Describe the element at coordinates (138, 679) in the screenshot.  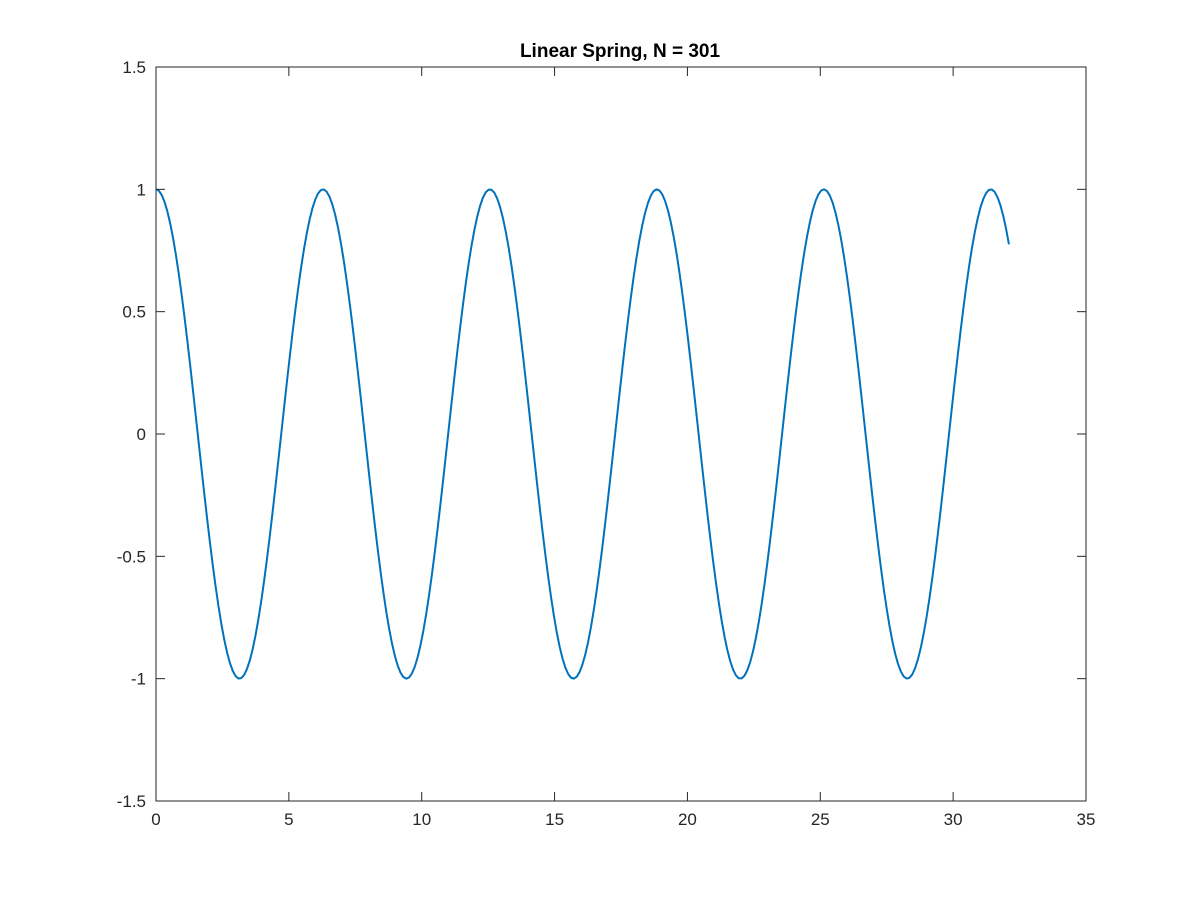
I see `y-tick-label: -1` at that location.